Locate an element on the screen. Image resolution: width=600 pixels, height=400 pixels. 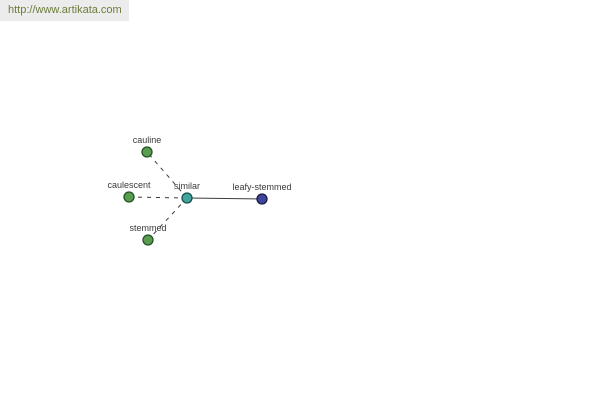
node-label-cauline: cauline is located at coordinates (147, 140).